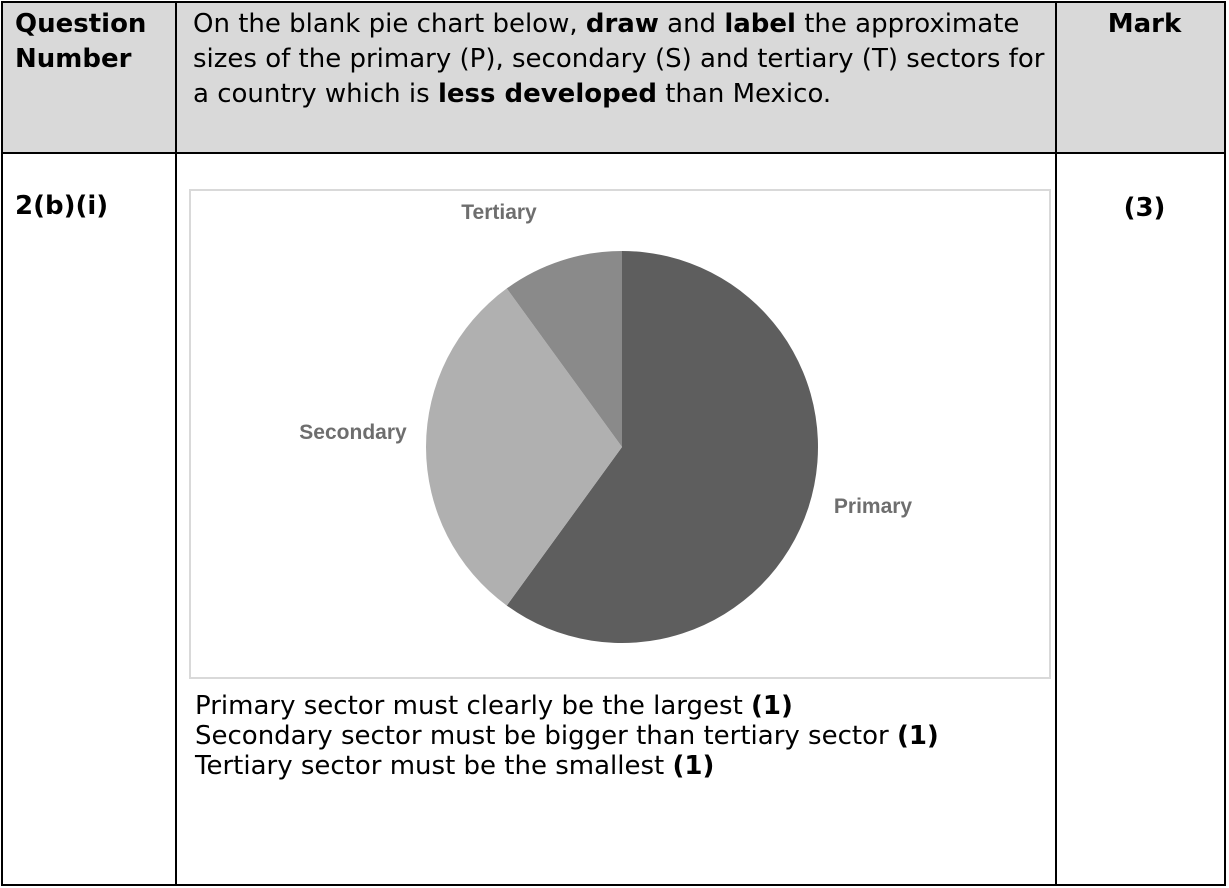 This screenshot has height=888, width=1229. I want to click on pie-label-tertiary: Tertiary, so click(499, 212).